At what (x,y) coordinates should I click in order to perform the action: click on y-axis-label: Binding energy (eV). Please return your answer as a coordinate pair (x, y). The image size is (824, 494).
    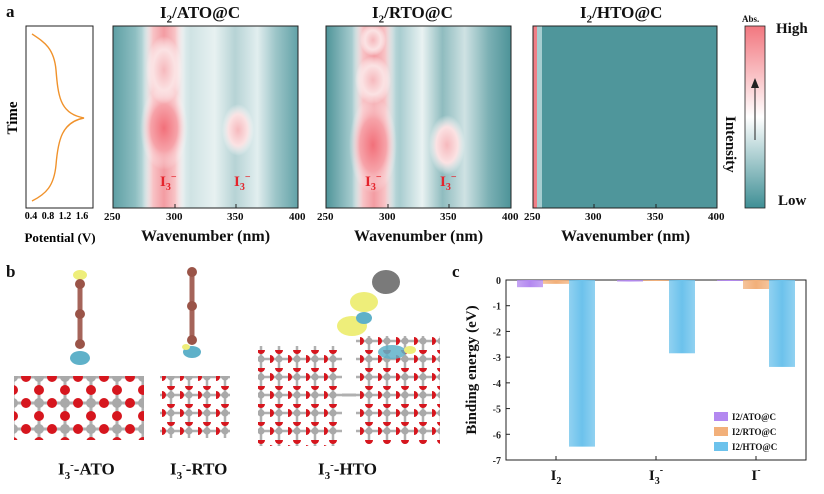
    Looking at the image, I should click on (472, 369).